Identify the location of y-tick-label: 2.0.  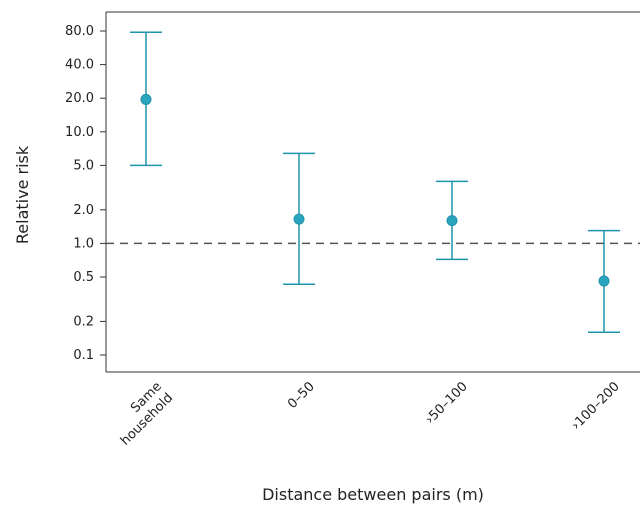
(83, 210).